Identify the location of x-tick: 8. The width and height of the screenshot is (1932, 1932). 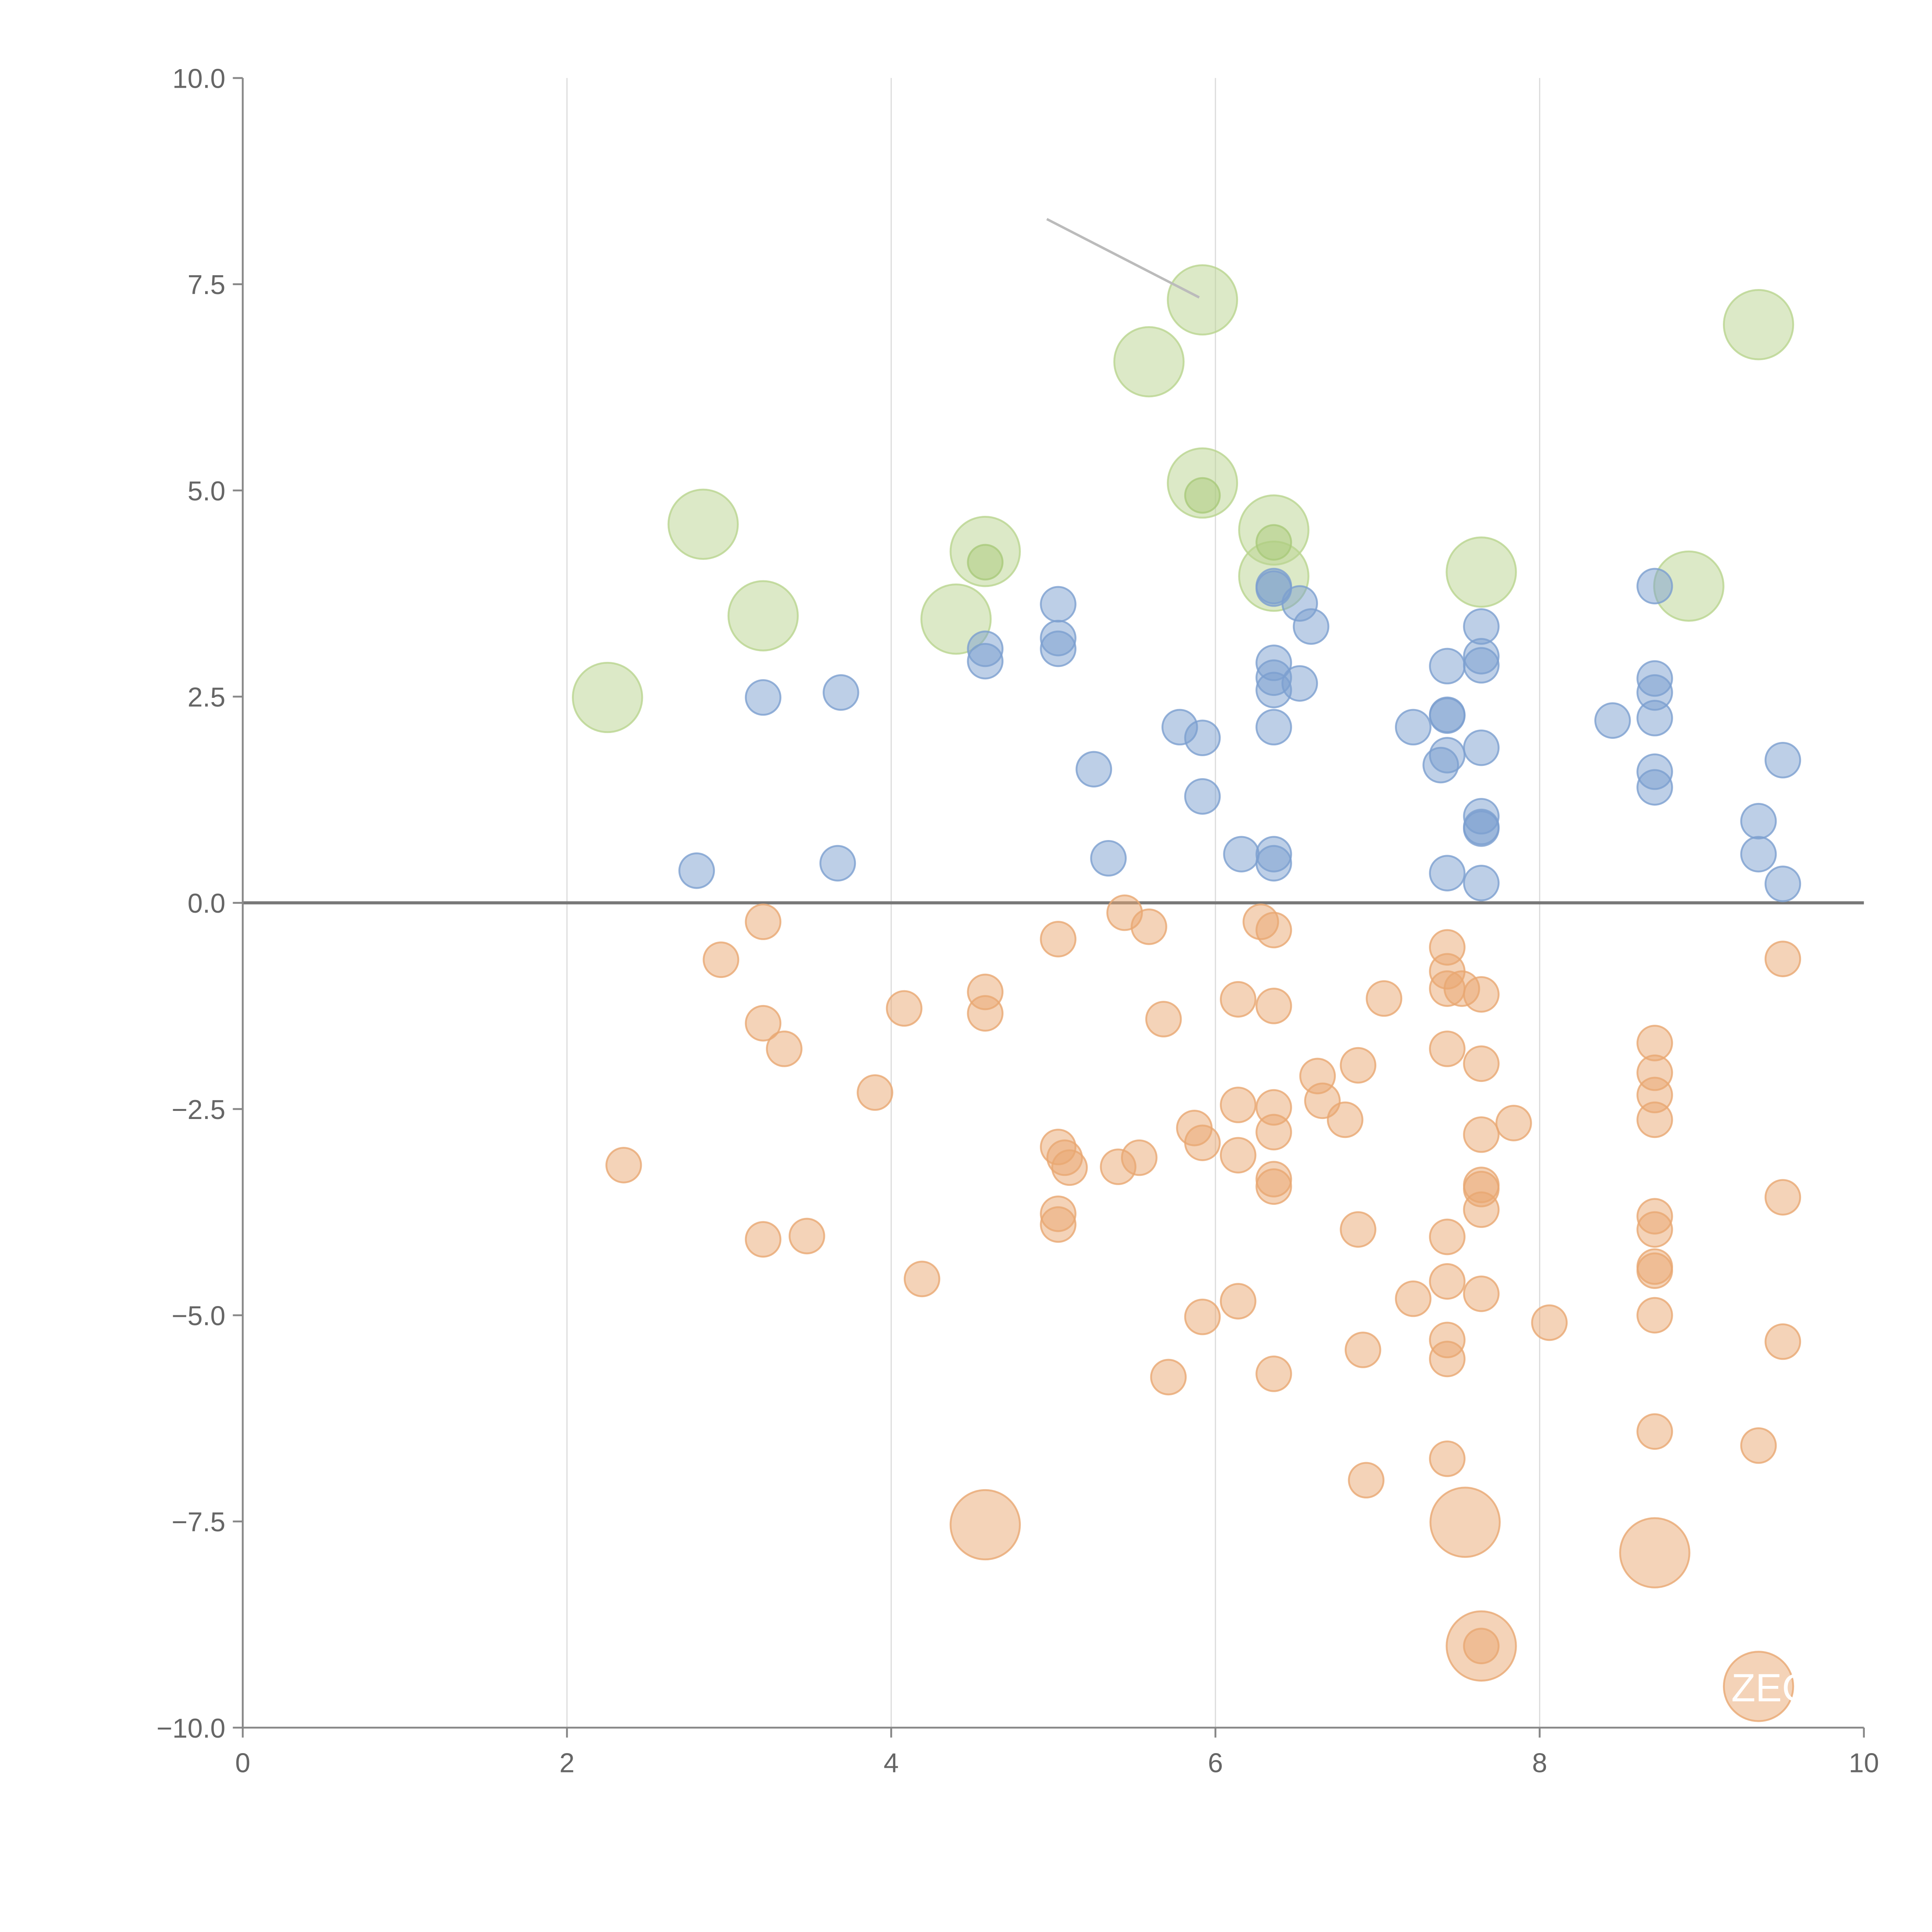
(1540, 1753).